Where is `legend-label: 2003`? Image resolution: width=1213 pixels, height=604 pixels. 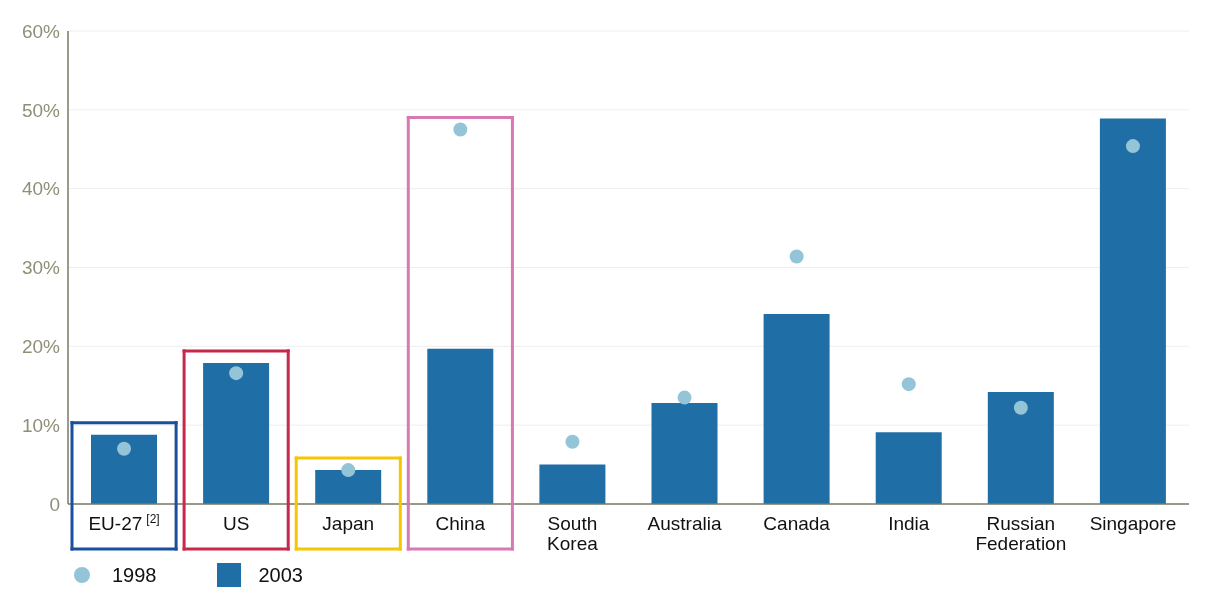 legend-label: 2003 is located at coordinates (280, 575).